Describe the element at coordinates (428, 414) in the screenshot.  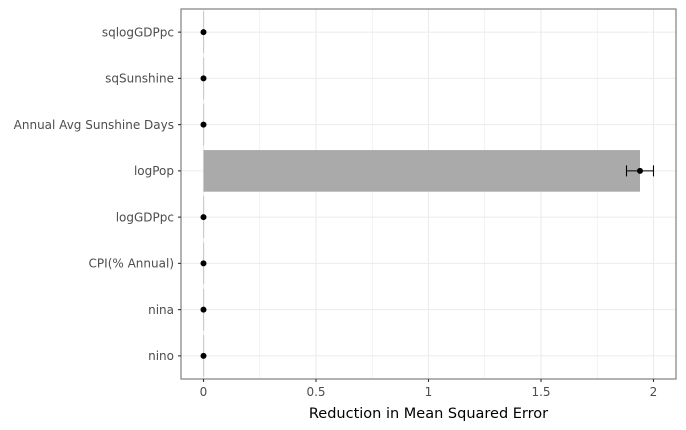
I see `x-axis-title: Reduction in Mean Squared Error` at that location.